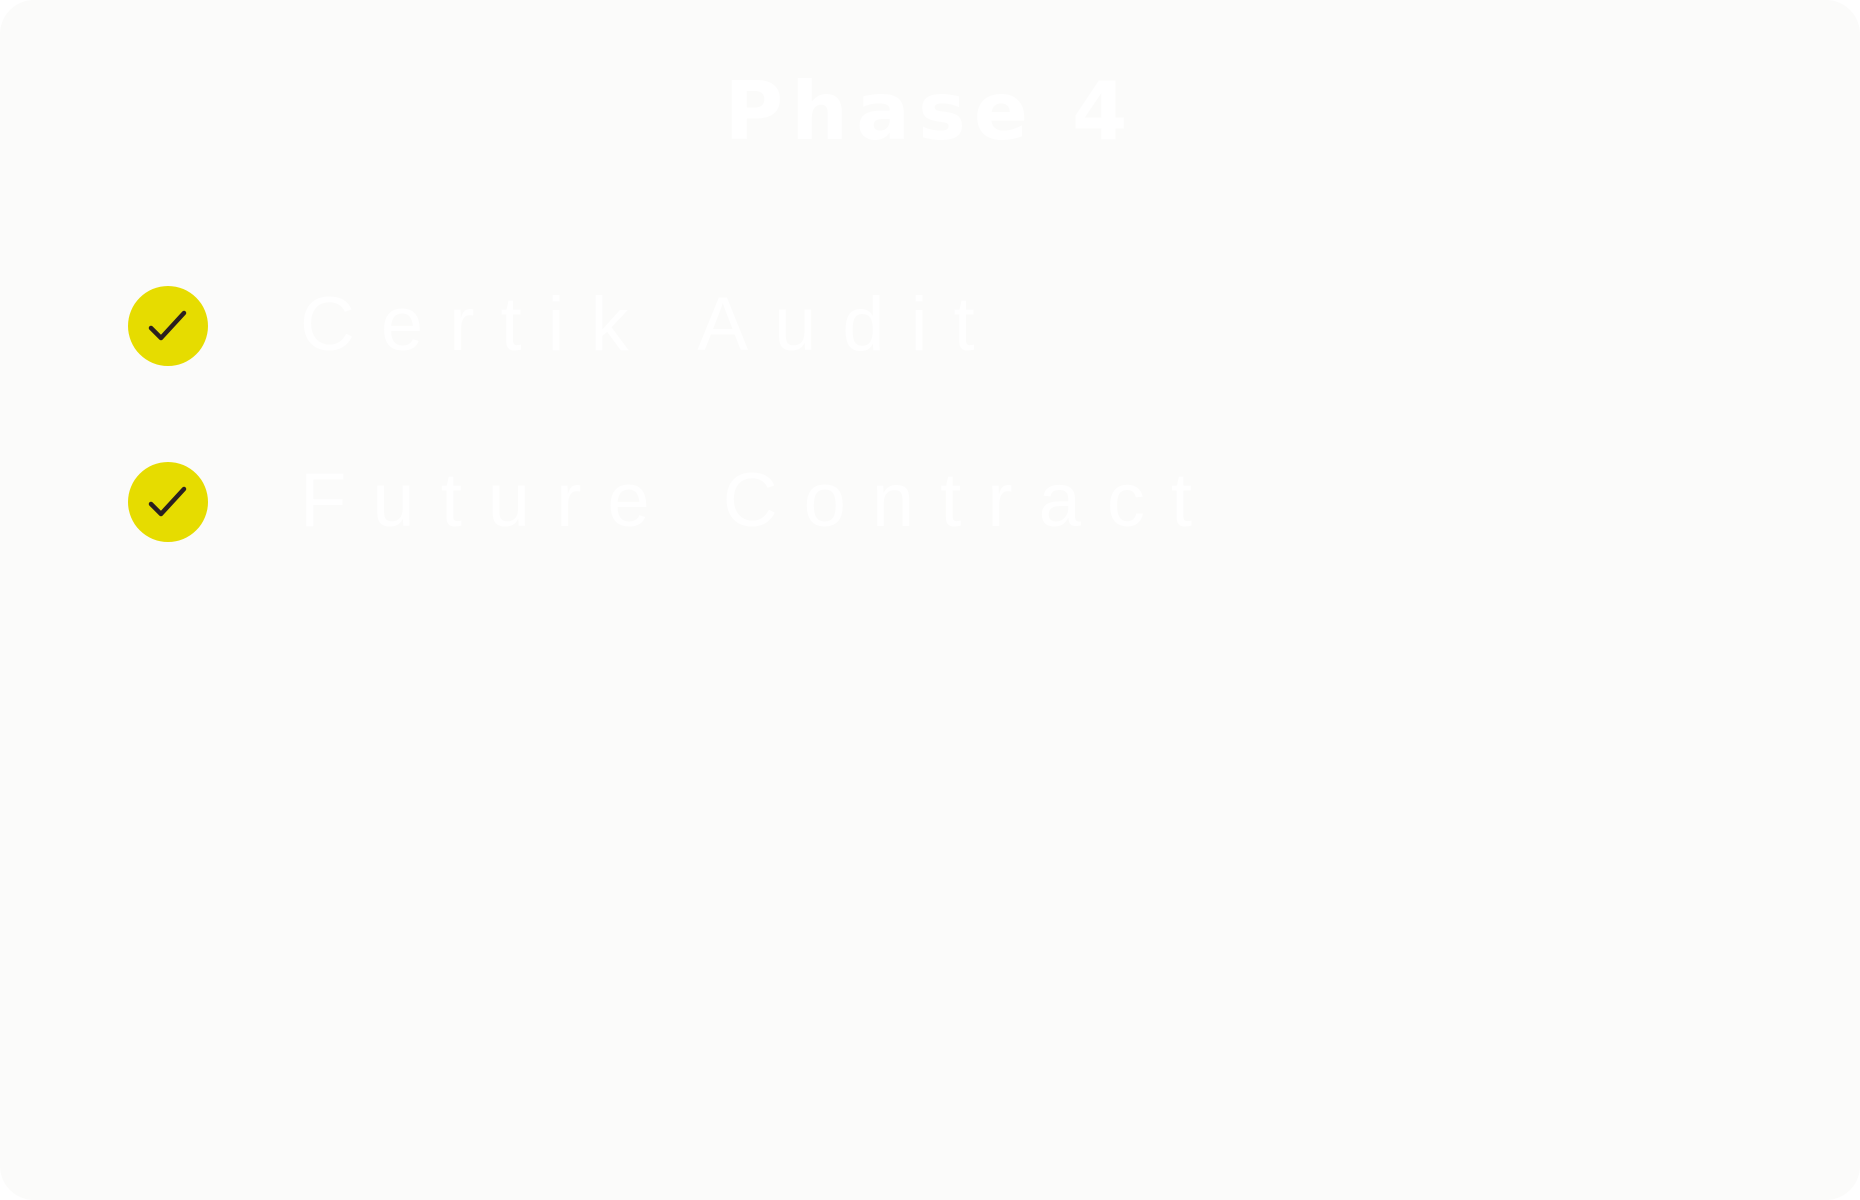 The height and width of the screenshot is (1200, 1860). What do you see at coordinates (650, 324) in the screenshot?
I see `roadmap-item-label: Certik Audit` at bounding box center [650, 324].